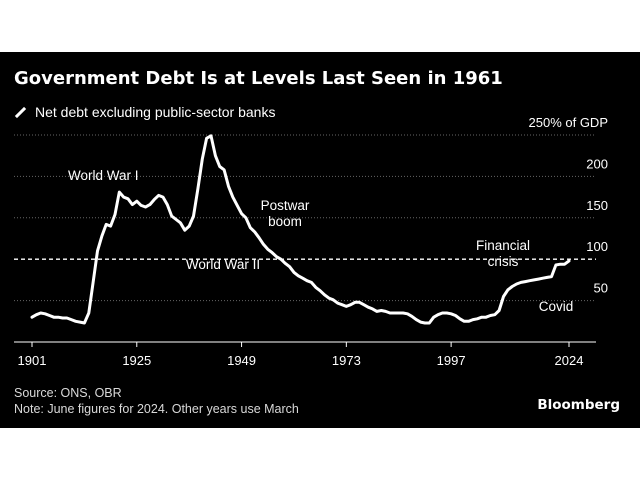  Describe the element at coordinates (241, 360) in the screenshot. I see `x-tick-label-1949: 1949` at that location.